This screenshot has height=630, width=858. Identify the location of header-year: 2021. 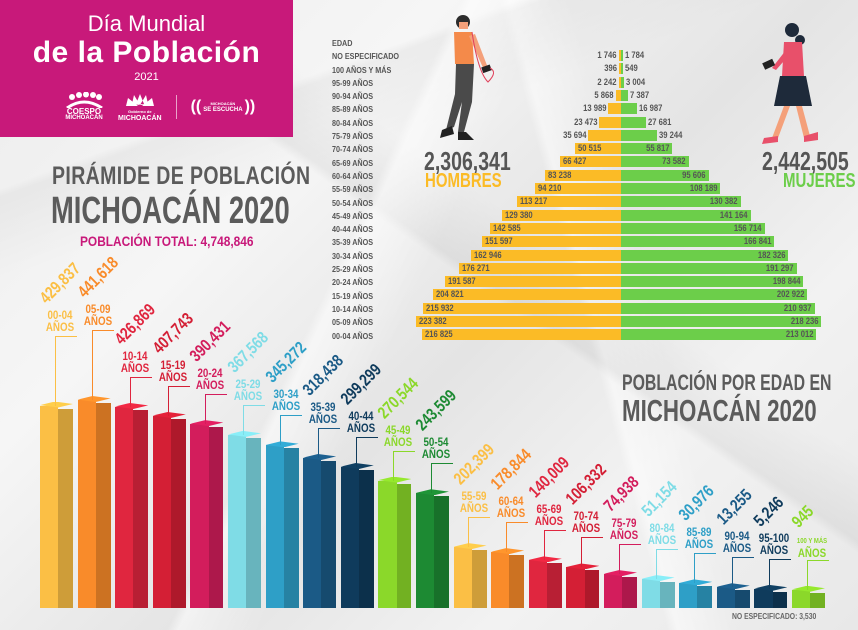
(146, 77).